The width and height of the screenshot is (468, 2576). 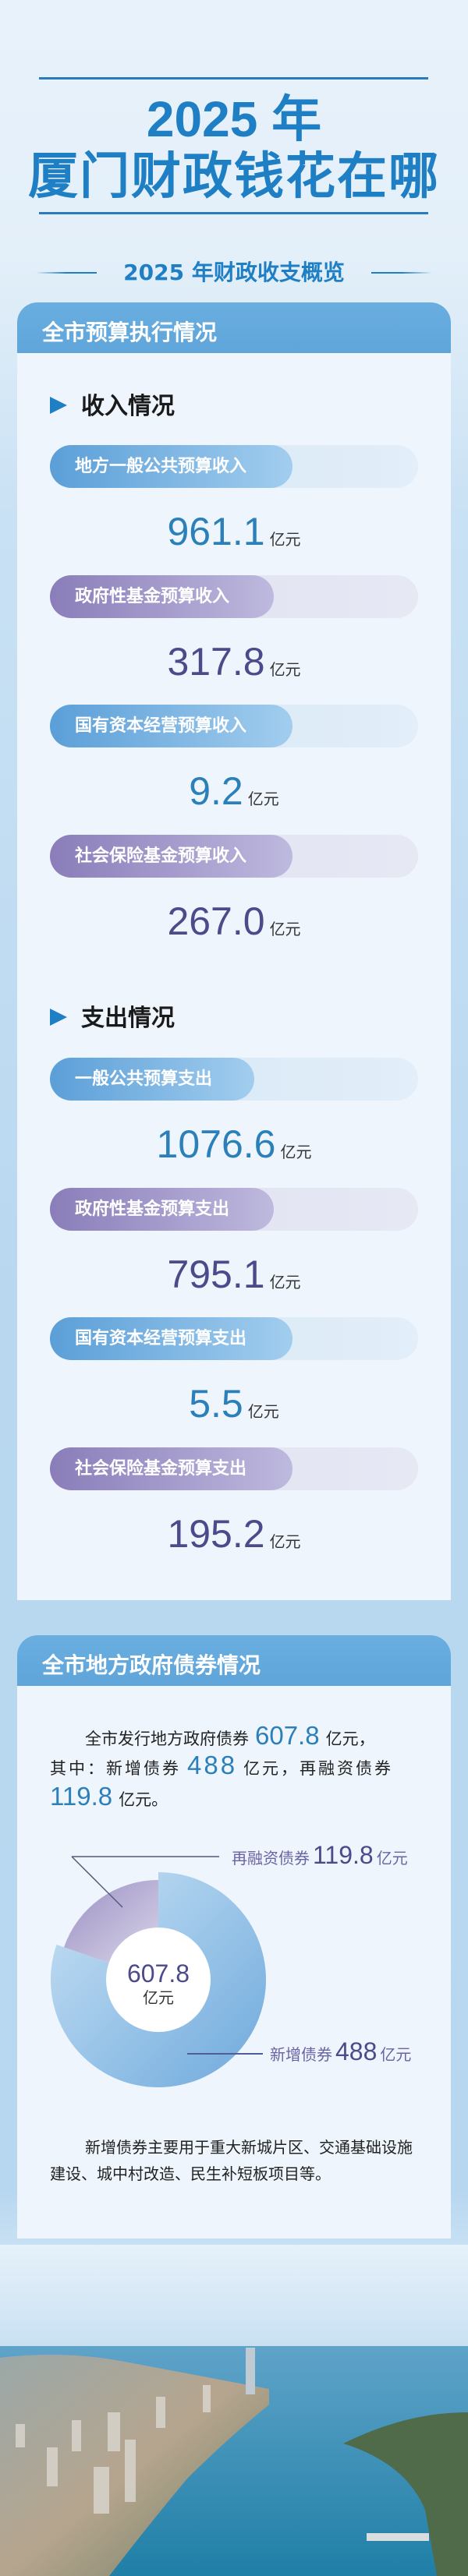 I want to click on city-skyline-photo, so click(x=234, y=2410).